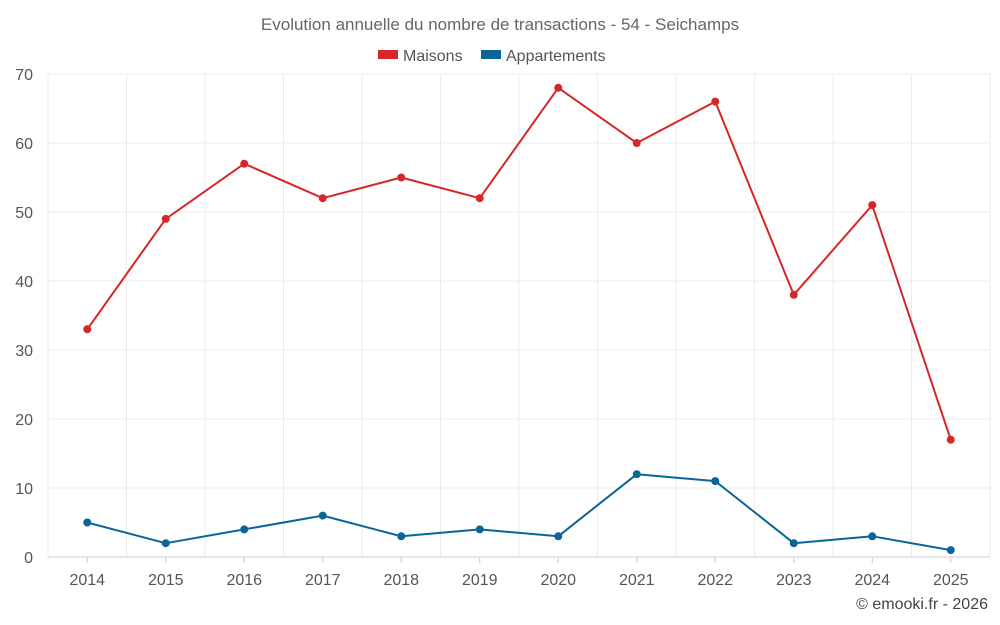  I want to click on point-maisons-2023, so click(793, 294).